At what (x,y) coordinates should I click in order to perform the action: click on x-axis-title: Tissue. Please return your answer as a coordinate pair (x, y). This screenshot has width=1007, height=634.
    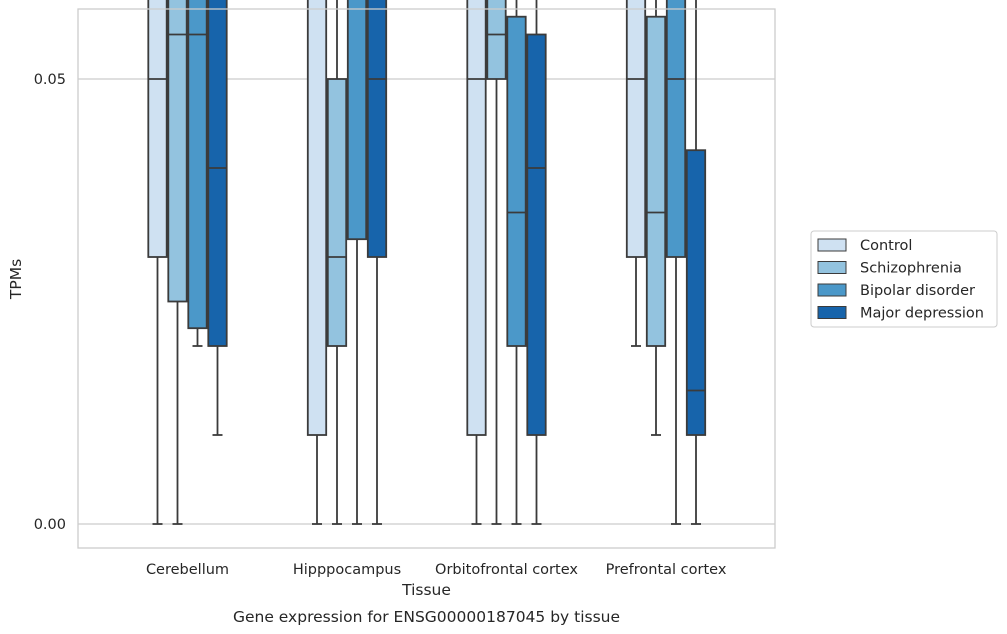
    Looking at the image, I should click on (426, 590).